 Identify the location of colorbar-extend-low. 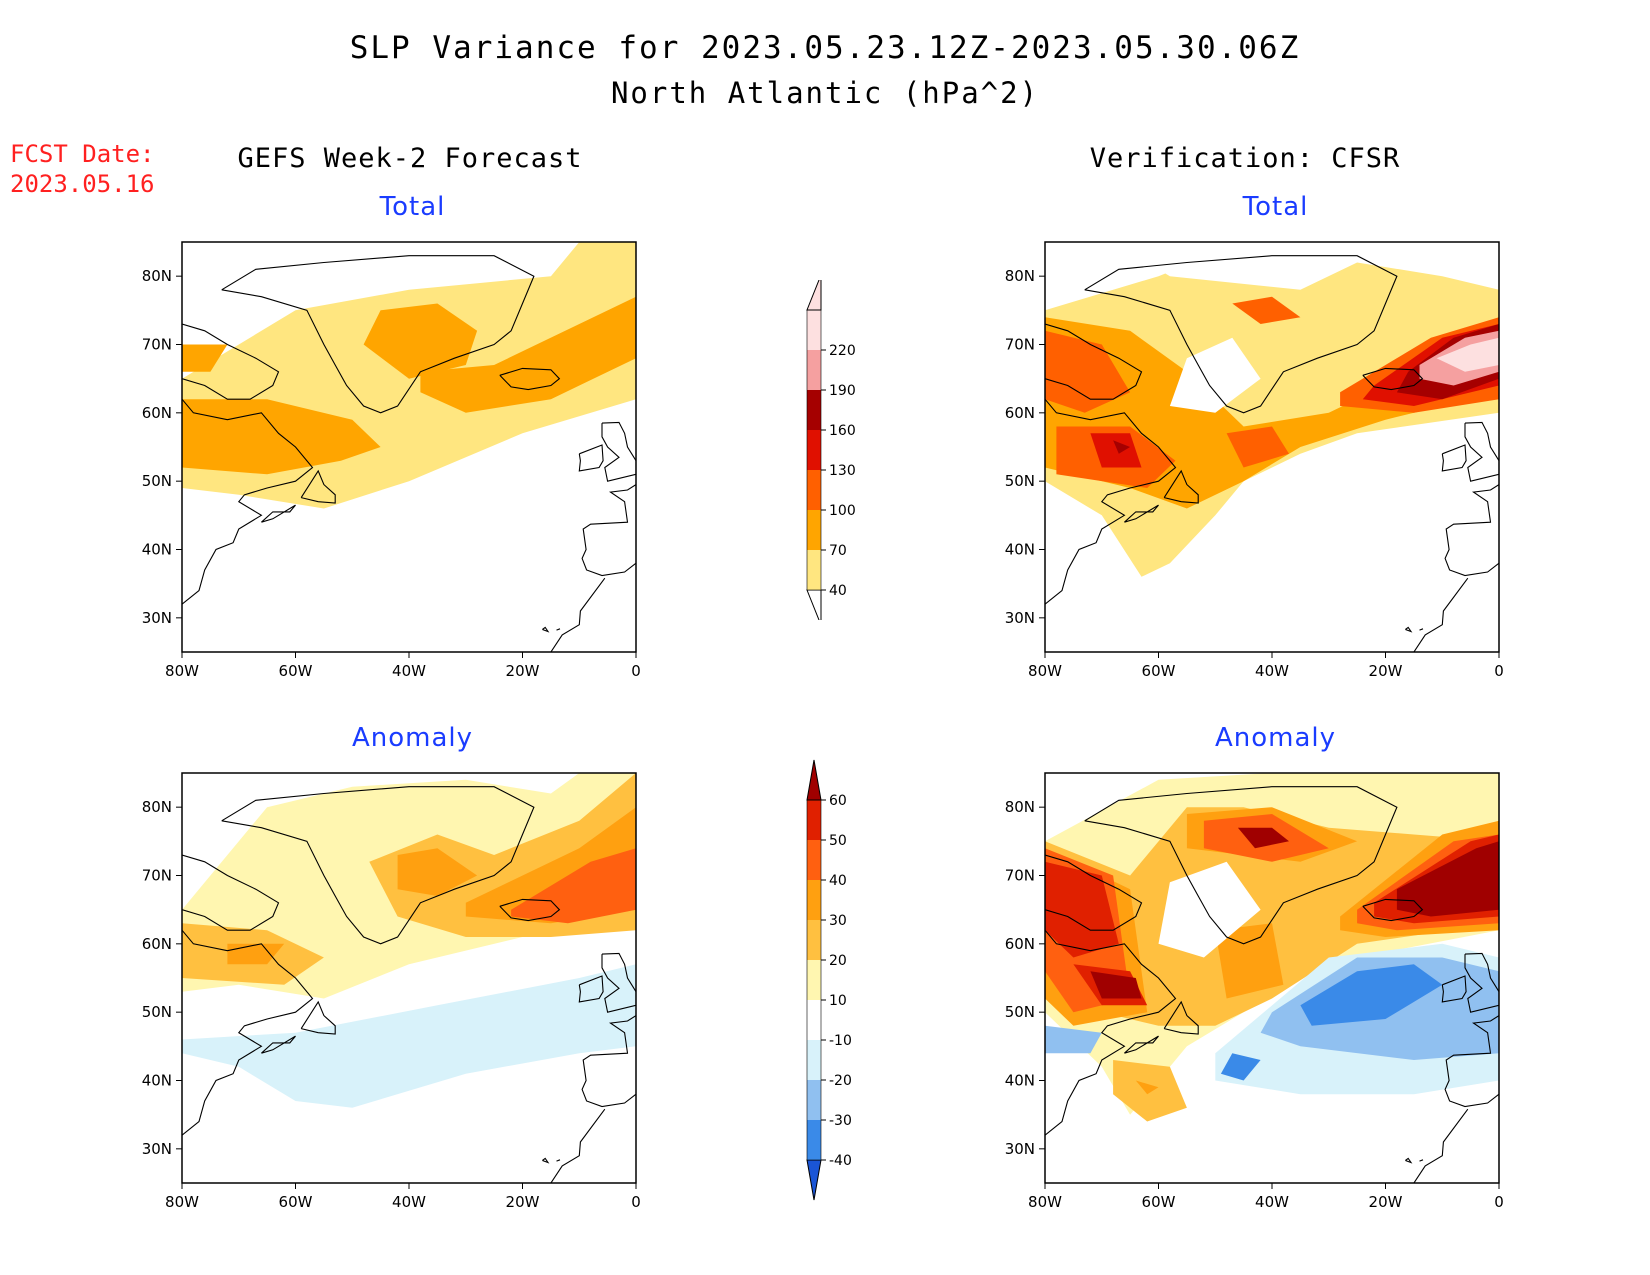
(814, 1180).